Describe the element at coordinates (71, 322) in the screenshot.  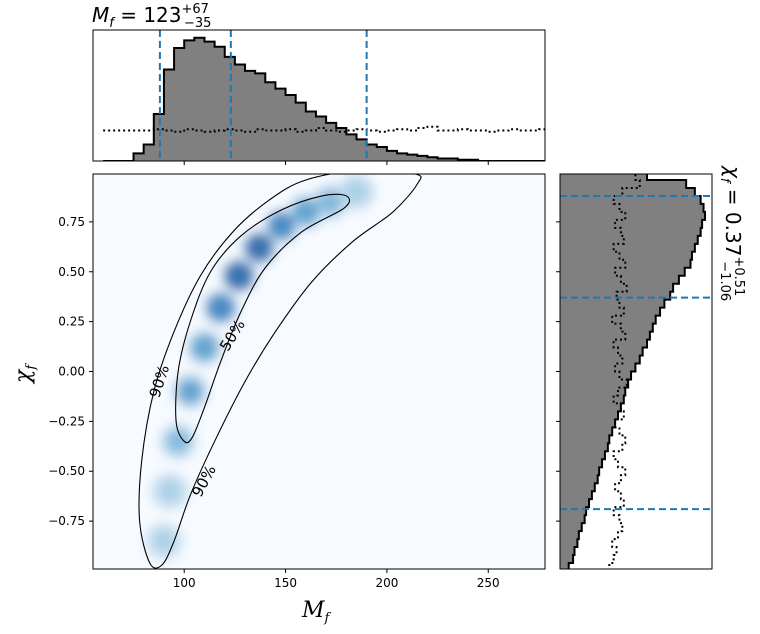
I see `y-tick-label: 0.25` at that location.